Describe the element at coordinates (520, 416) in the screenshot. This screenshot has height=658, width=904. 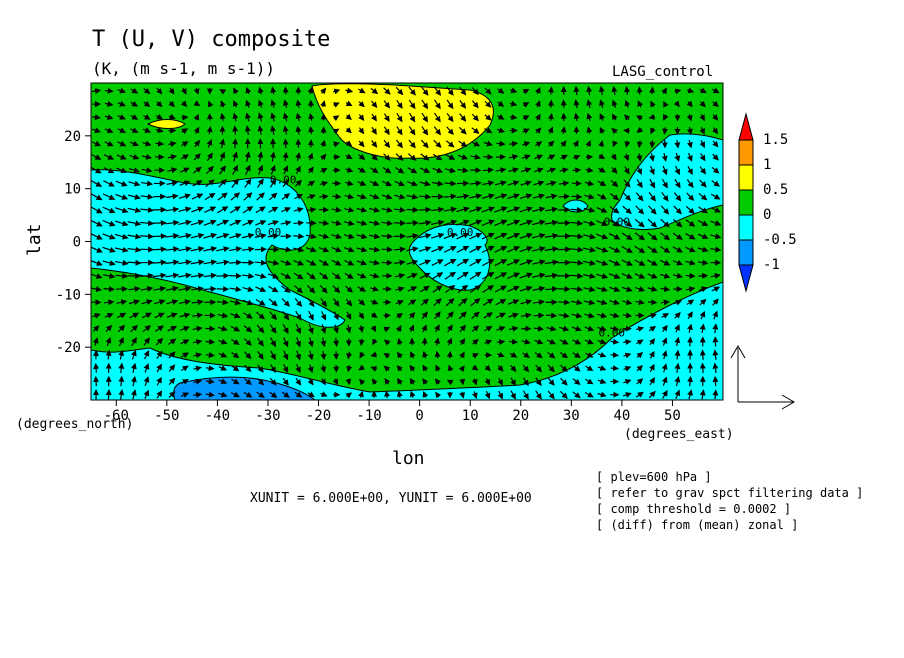
I see `x-tick-label: 20` at that location.